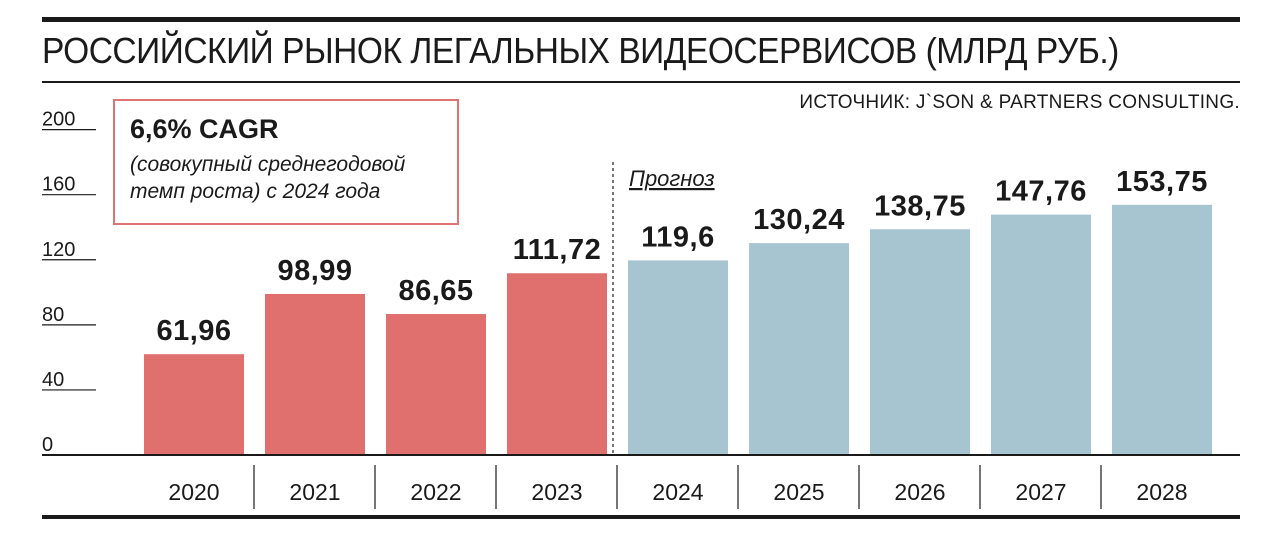 The width and height of the screenshot is (1280, 542). What do you see at coordinates (53, 315) in the screenshot?
I see `y-tick-label: 80` at bounding box center [53, 315].